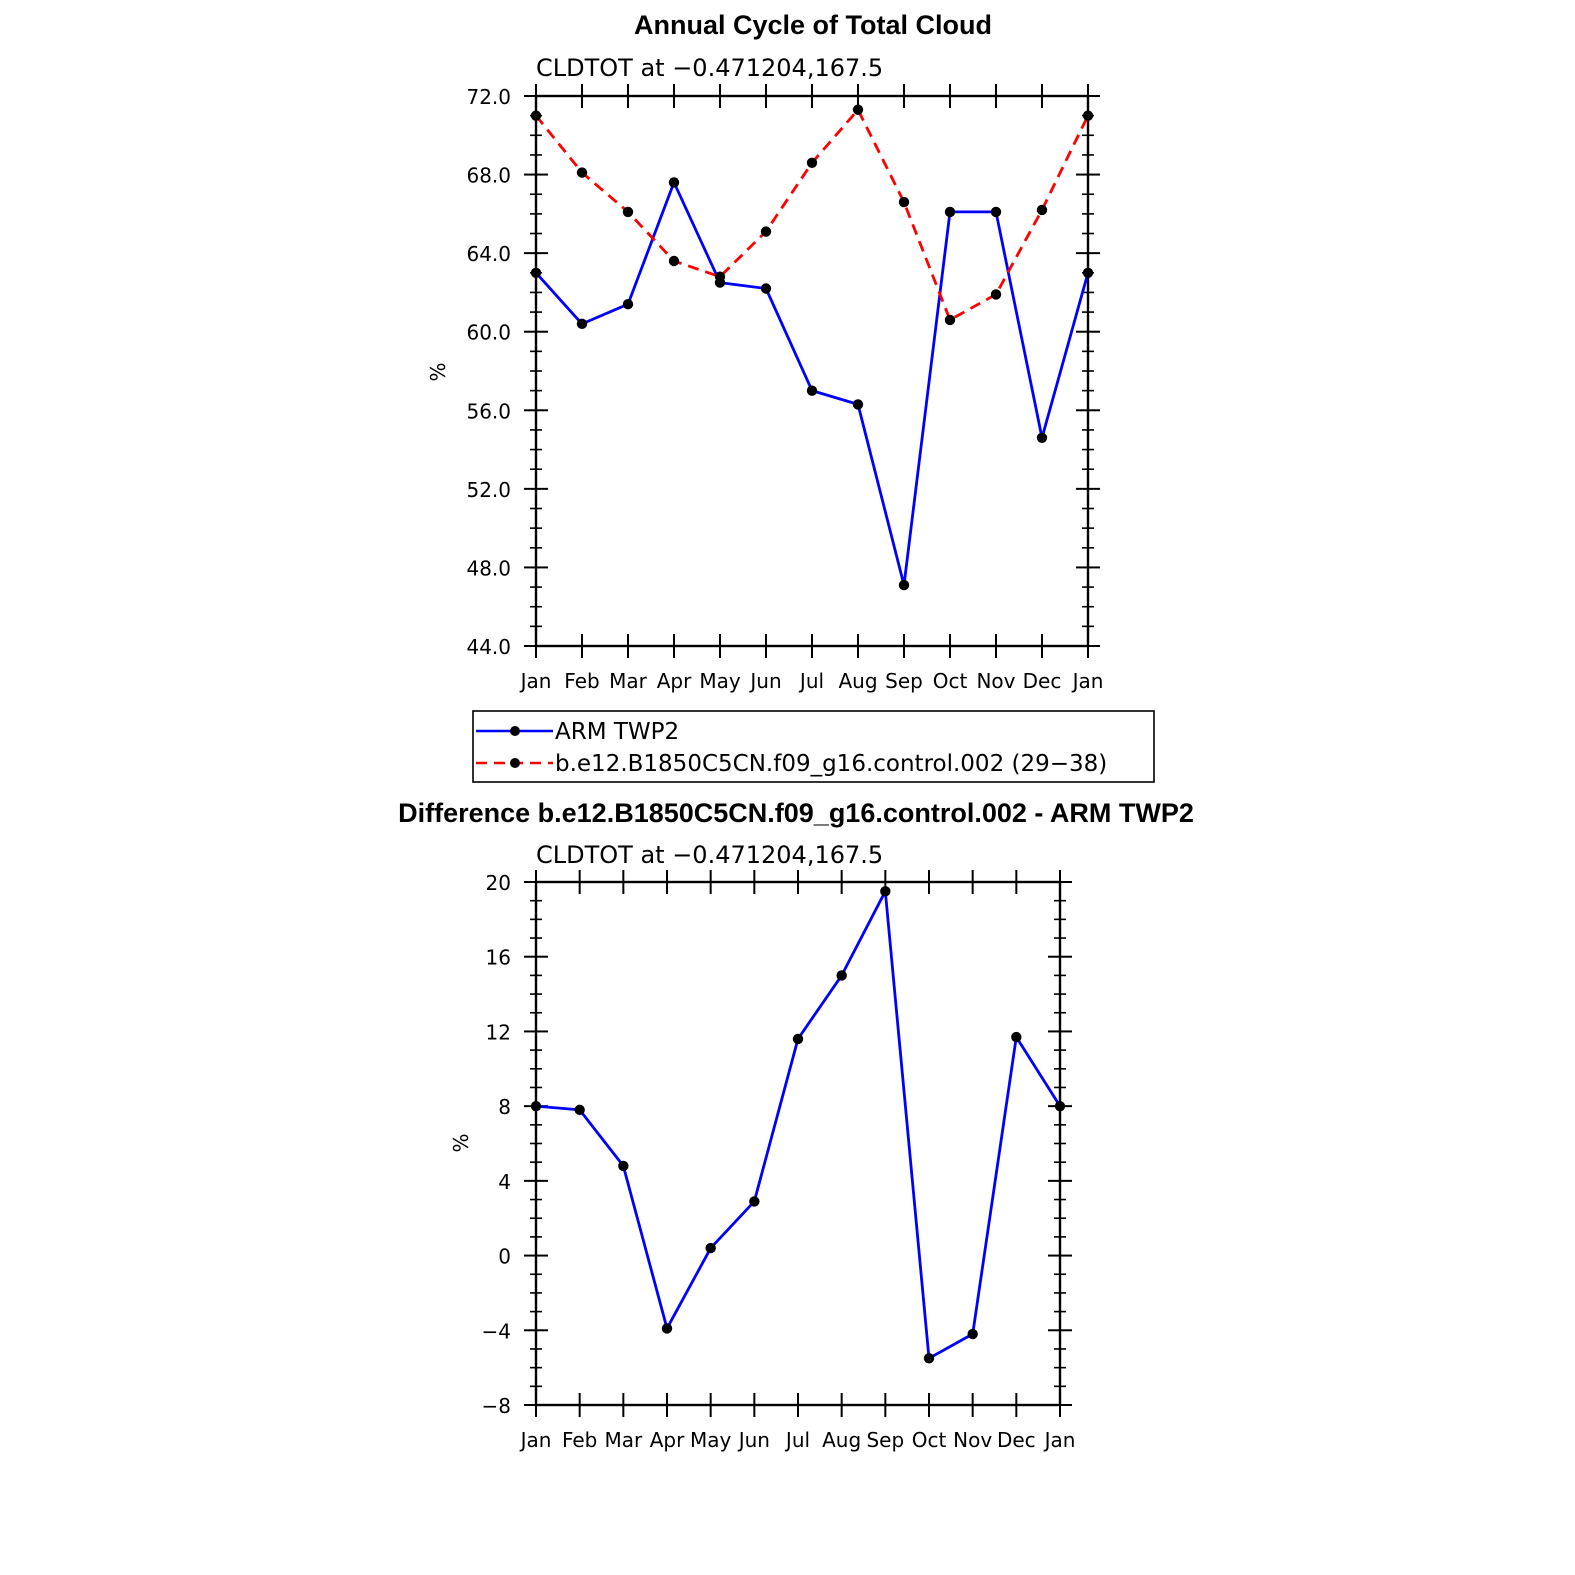  What do you see at coordinates (617, 732) in the screenshot?
I see `legend-label-arm: ARM TWP2` at bounding box center [617, 732].